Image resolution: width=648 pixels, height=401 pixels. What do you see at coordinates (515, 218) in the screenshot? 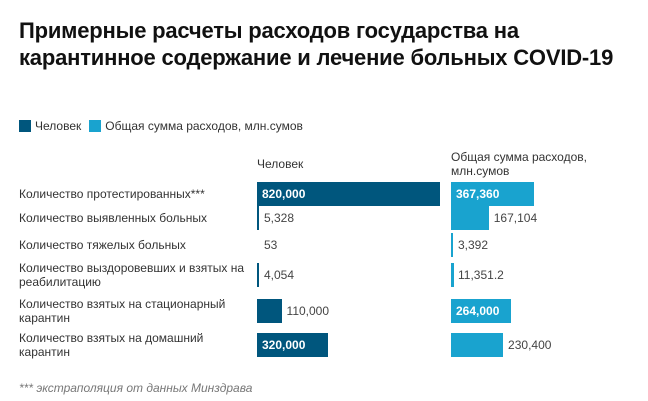
I see `value-label-cost: 167,104` at bounding box center [515, 218].